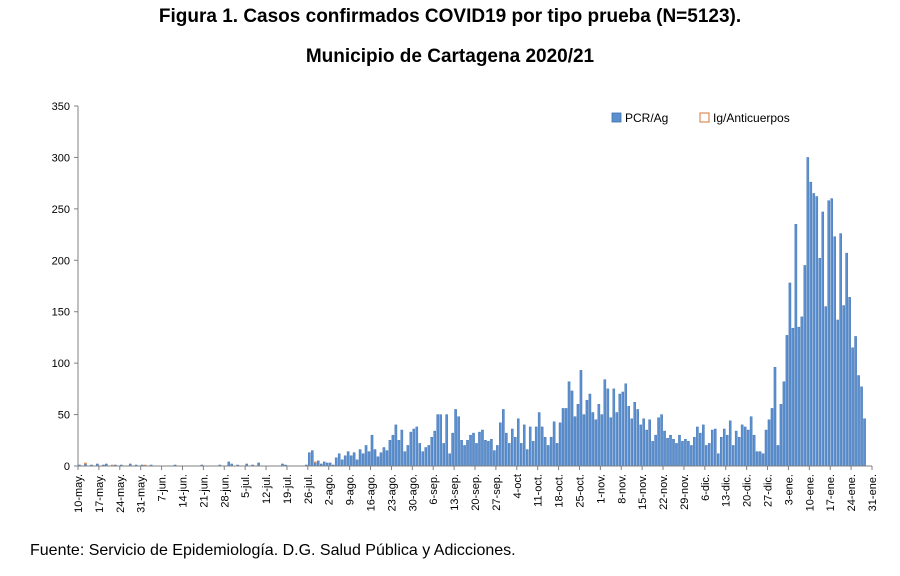 This screenshot has width=900, height=576. What do you see at coordinates (518, 486) in the screenshot?
I see `x-tick-label: 4-oct` at bounding box center [518, 486].